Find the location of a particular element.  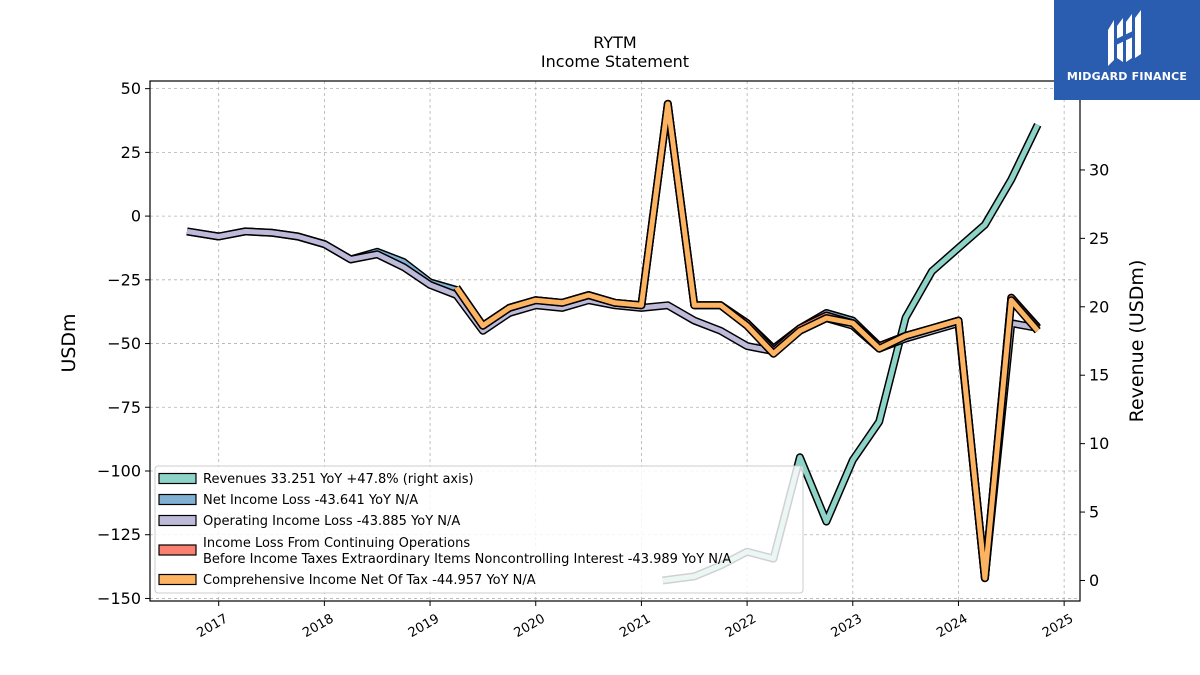

x-tick-label: 2025 is located at coordinates (1058, 626).